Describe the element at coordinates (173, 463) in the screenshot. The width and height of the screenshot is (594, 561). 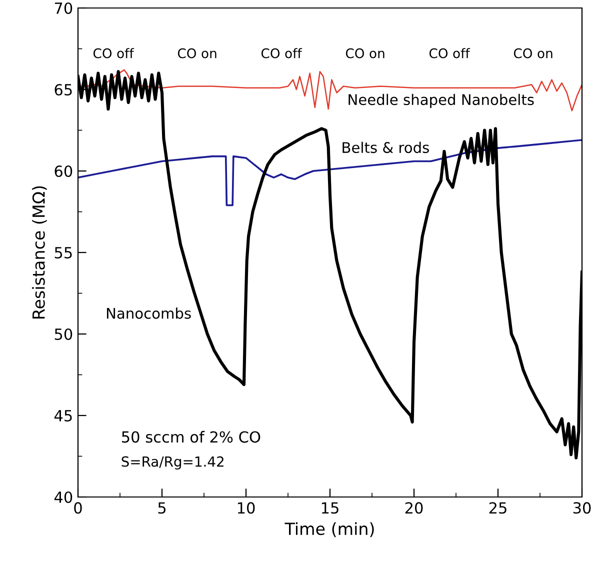
I see `annotation: S=Ra/Rg=1.42` at that location.